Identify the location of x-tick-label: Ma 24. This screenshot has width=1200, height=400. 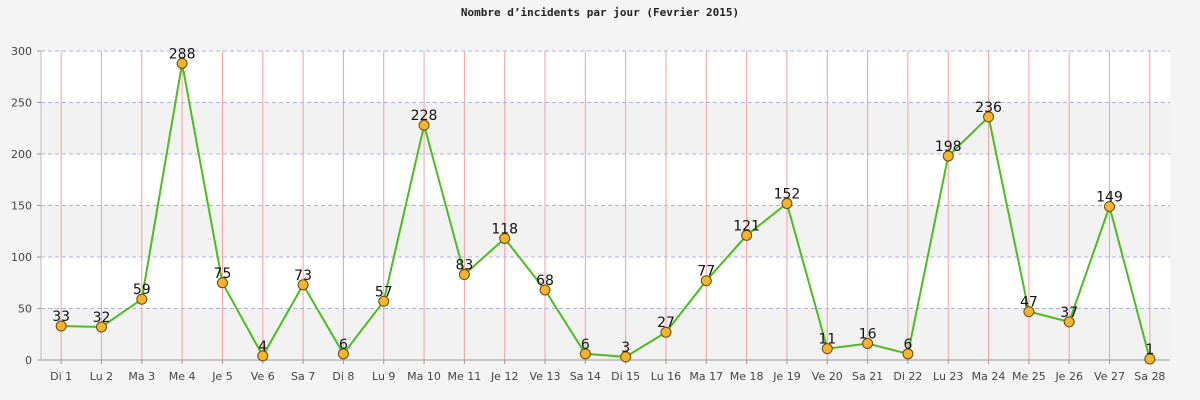
(989, 376).